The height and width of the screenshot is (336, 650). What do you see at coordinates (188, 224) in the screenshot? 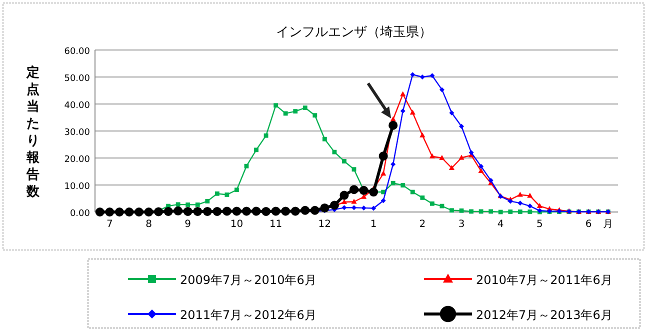
I see `x-tick-label: 9` at bounding box center [188, 224].